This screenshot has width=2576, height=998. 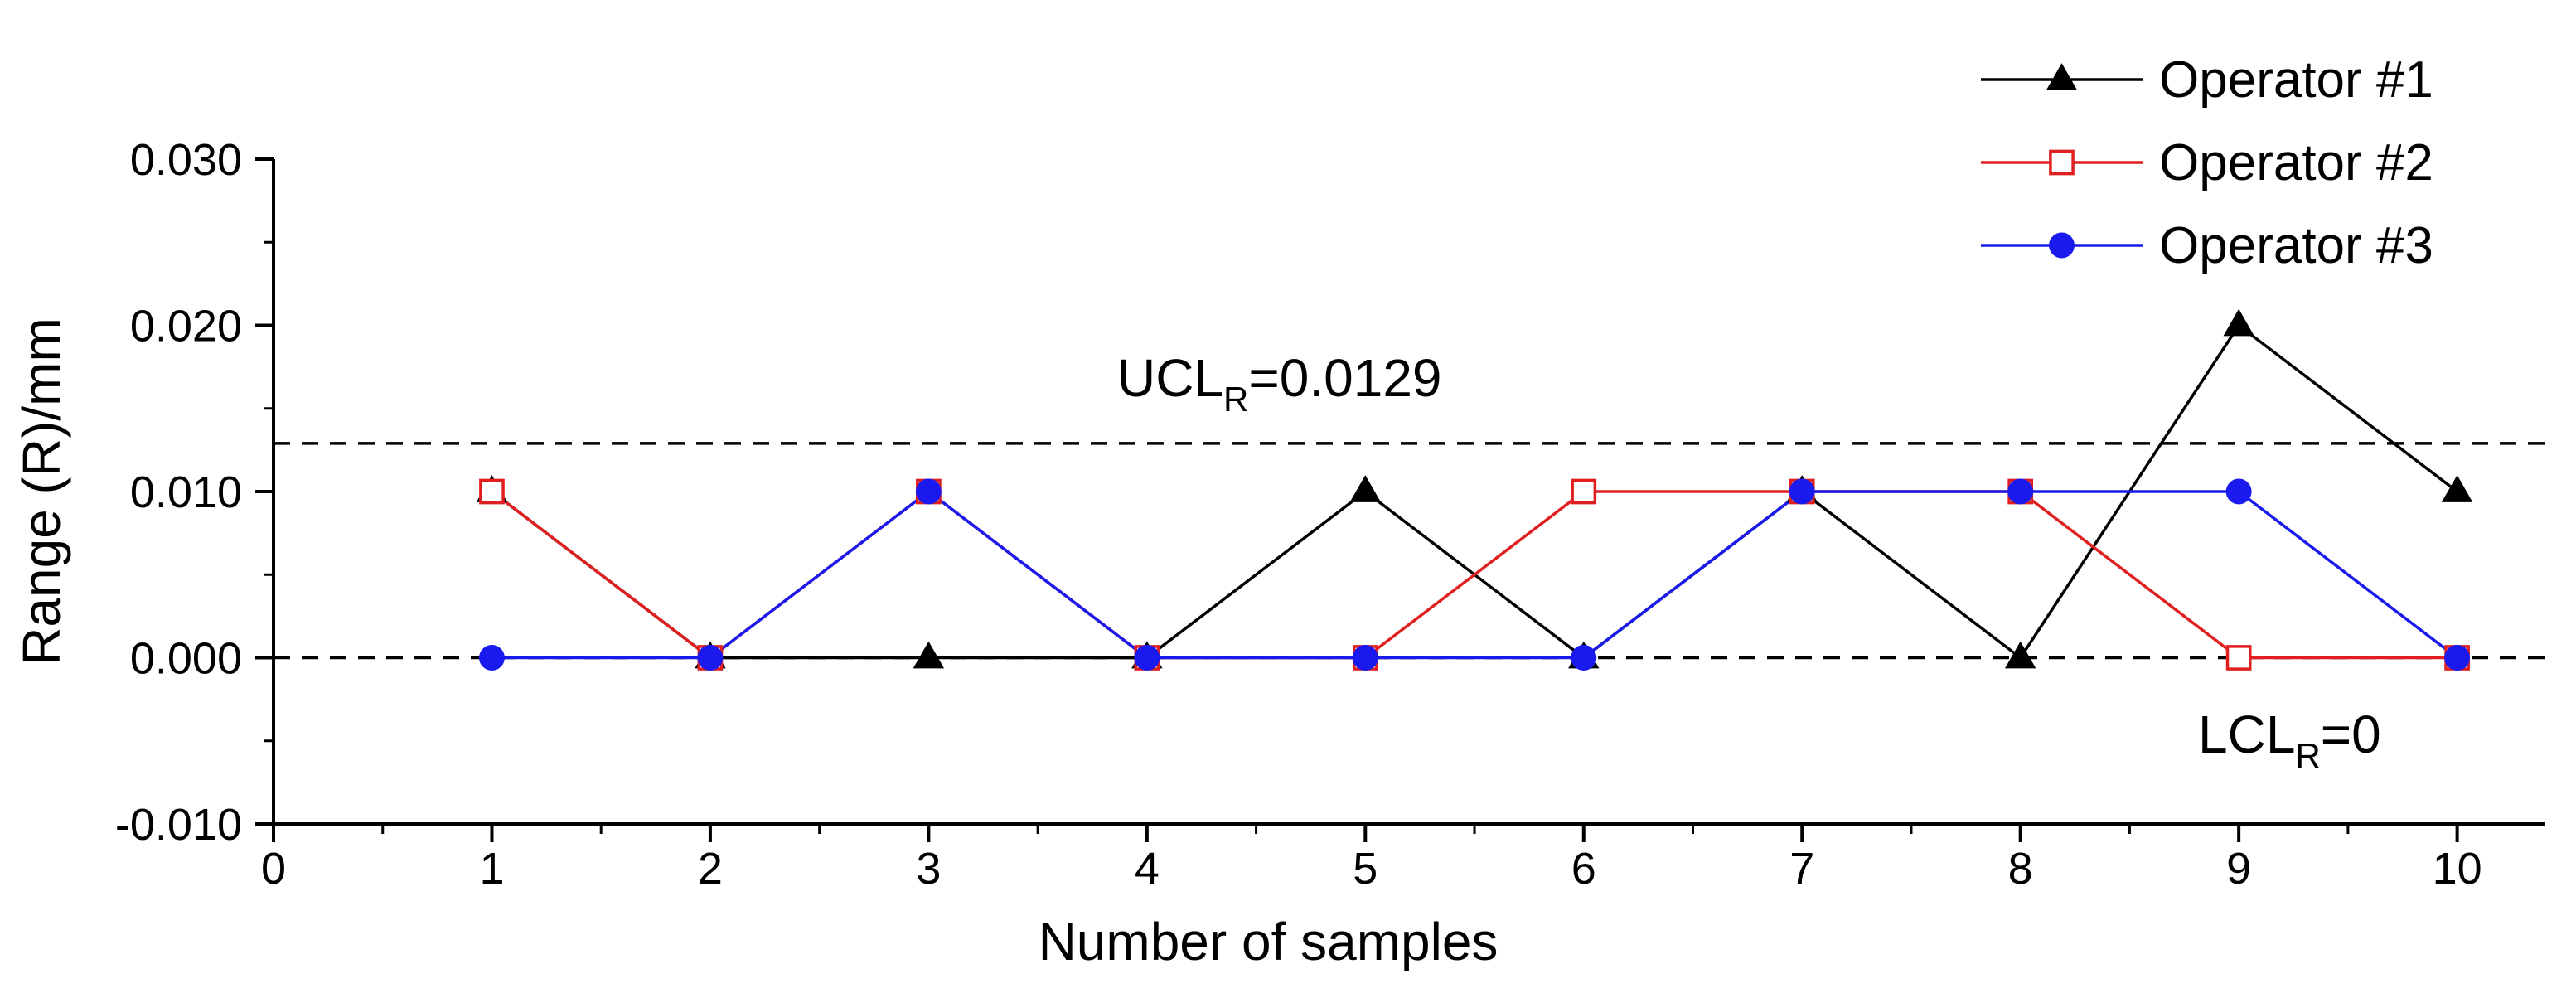 What do you see at coordinates (1802, 869) in the screenshot?
I see `x-tick-label: 7` at bounding box center [1802, 869].